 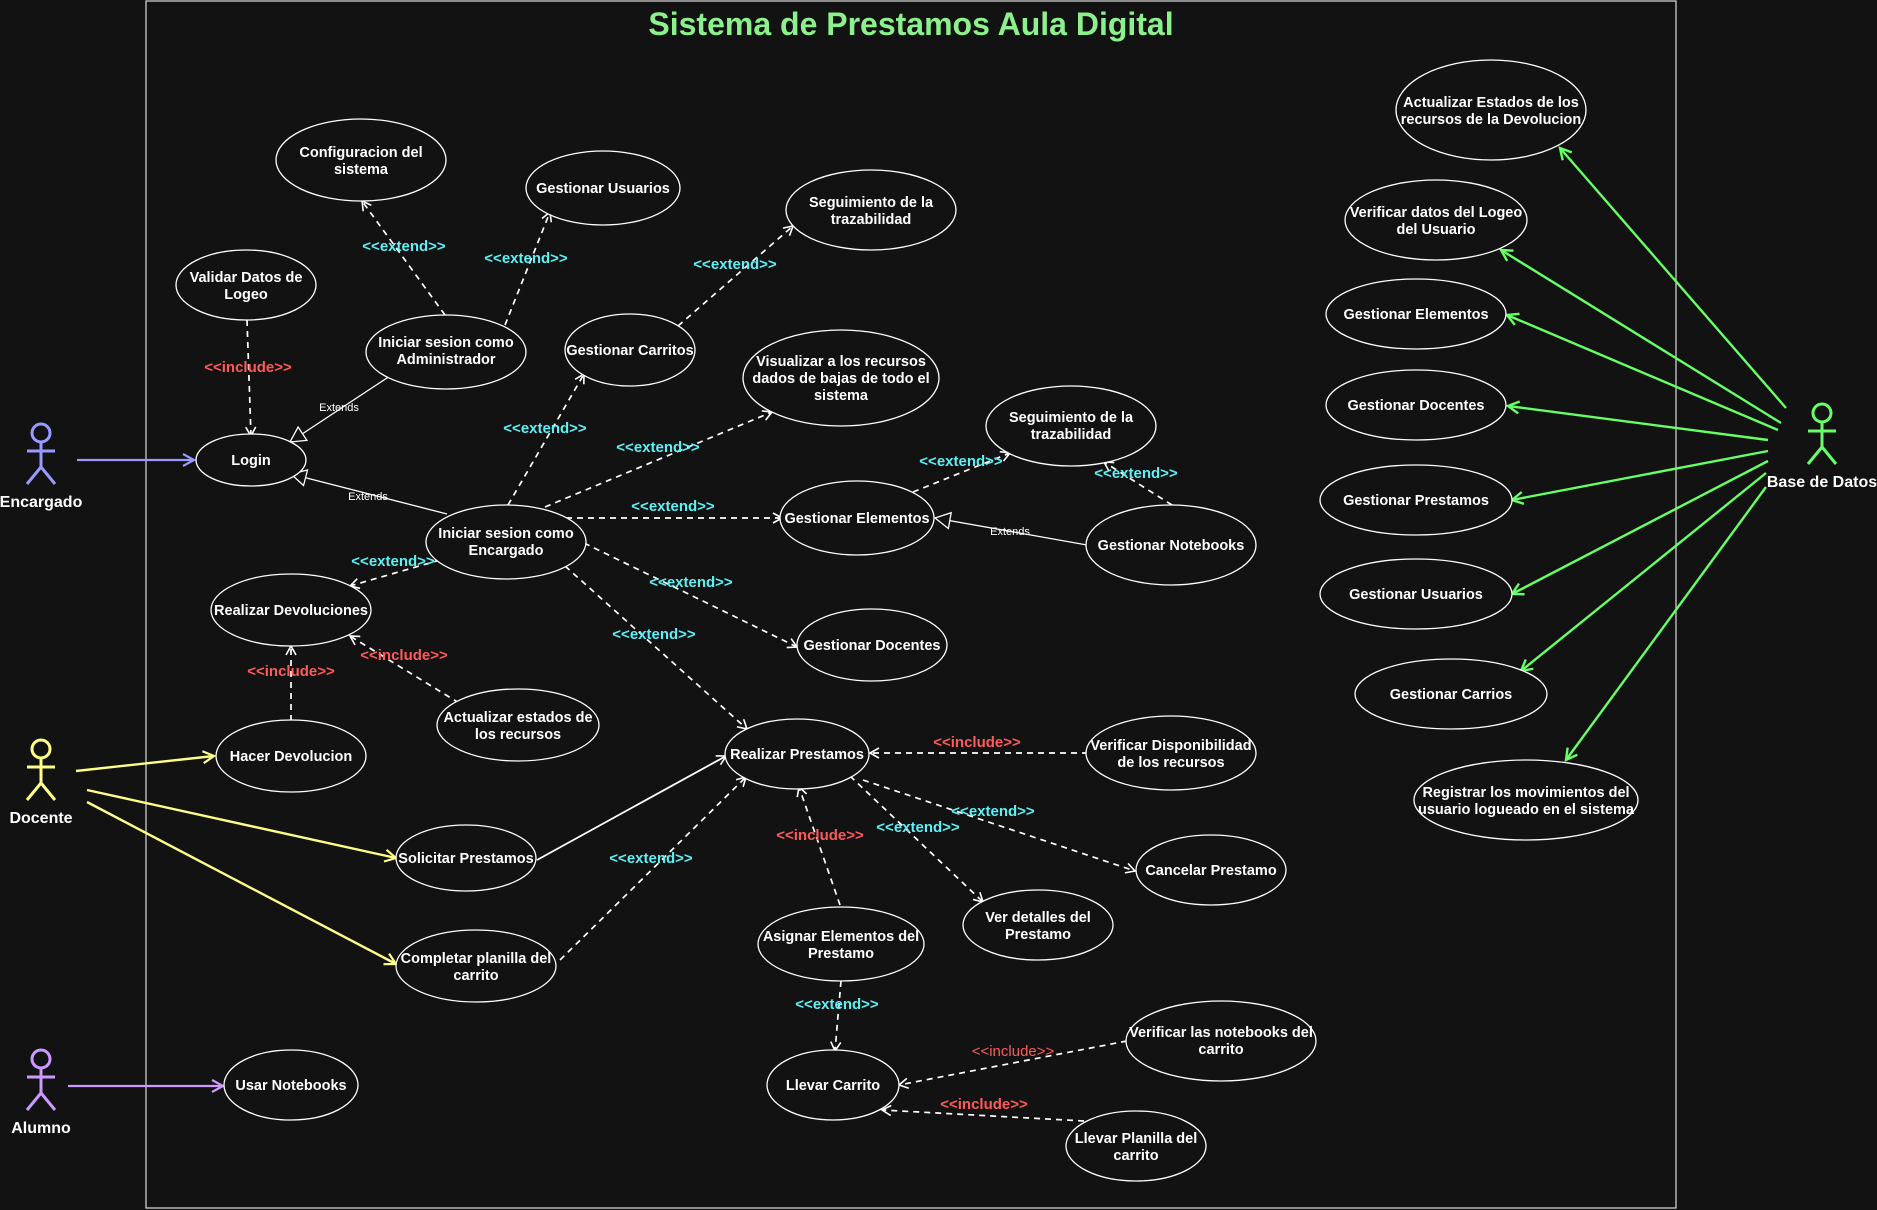 I want to click on usecase-llevar-planilla-carrito: Llevar Planilla del carrito, so click(x=1136, y=1146).